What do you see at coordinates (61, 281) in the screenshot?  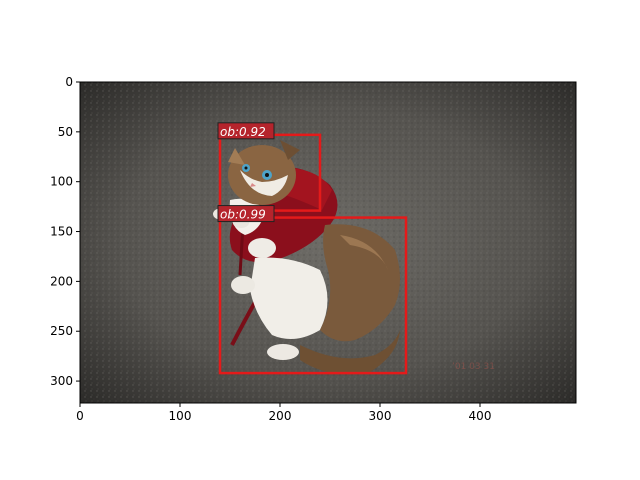 I see `y-tick-label: 200` at bounding box center [61, 281].